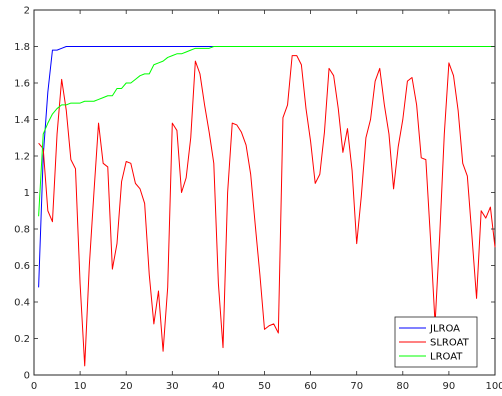 The height and width of the screenshot is (396, 502). Describe the element at coordinates (310, 386) in the screenshot. I see `x-tick-label: 60` at that location.